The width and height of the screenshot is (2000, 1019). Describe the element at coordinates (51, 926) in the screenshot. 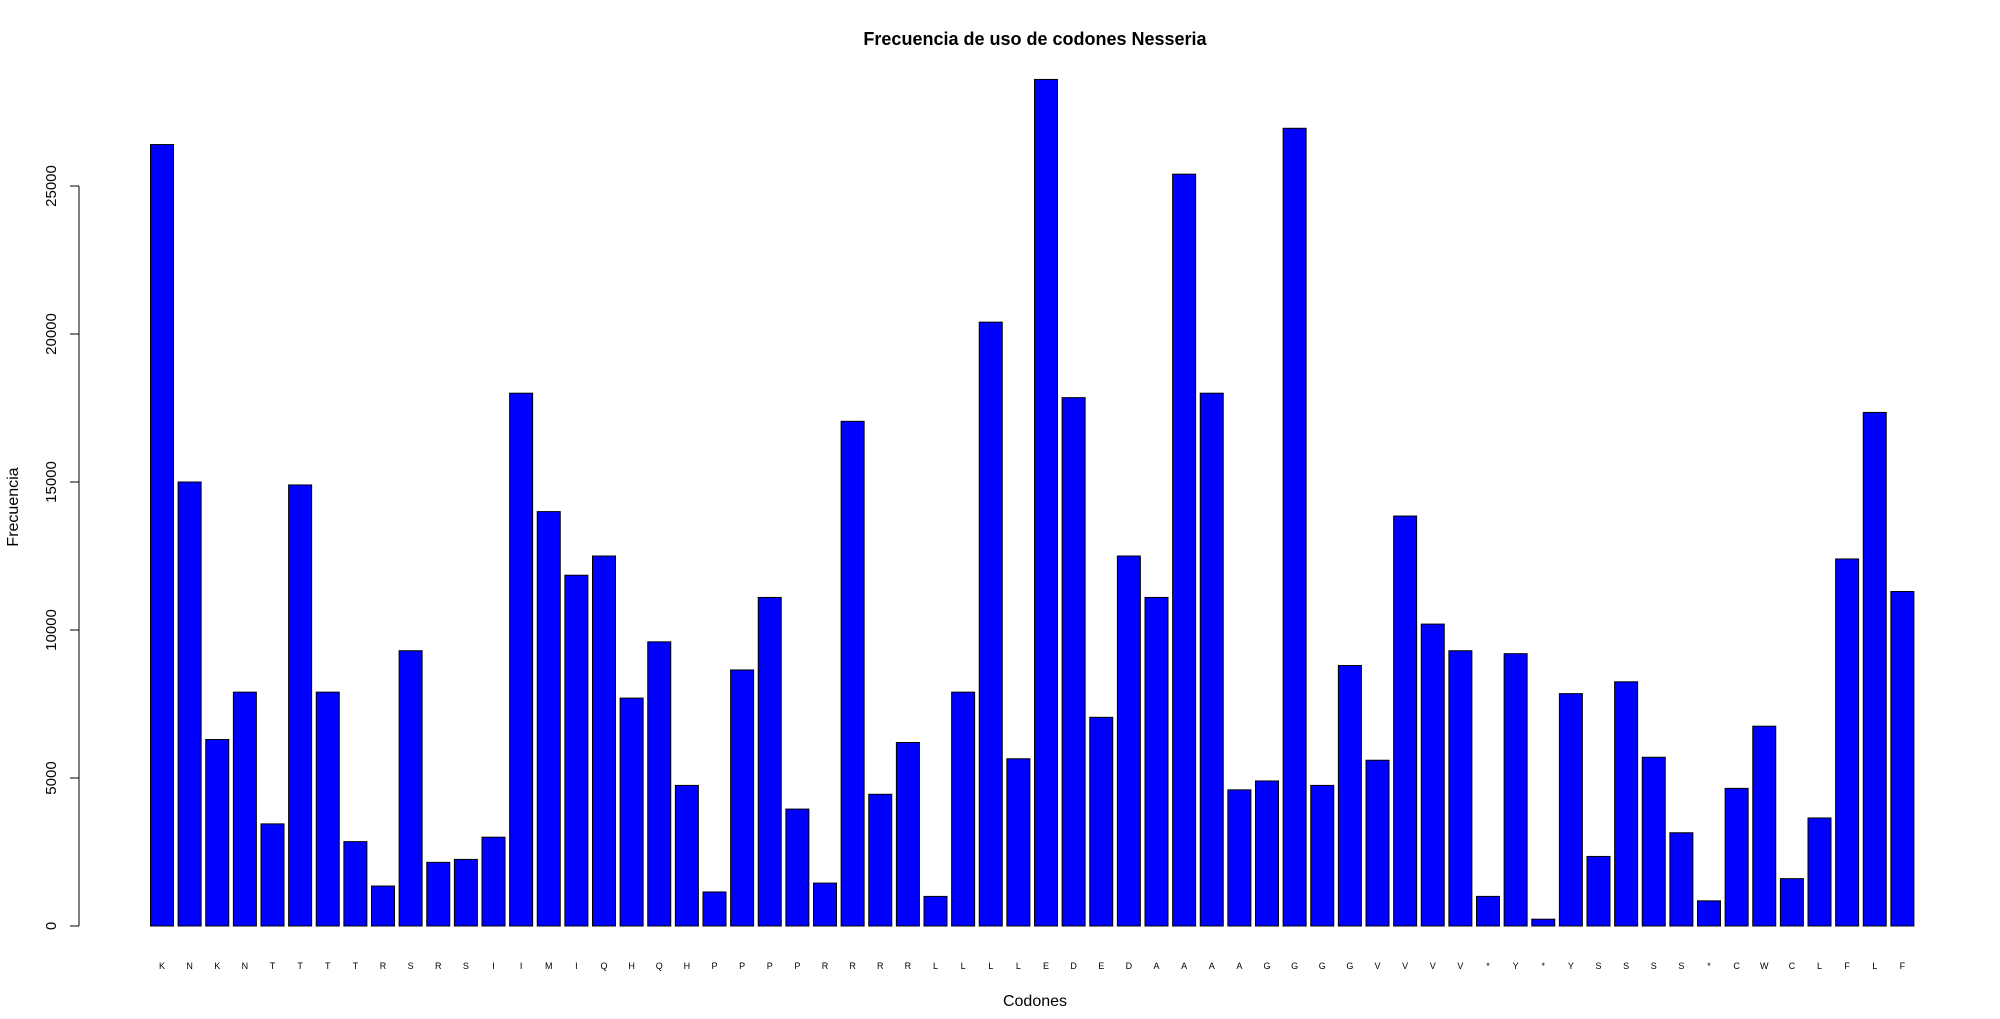

I see `y-tick-label: 0` at that location.